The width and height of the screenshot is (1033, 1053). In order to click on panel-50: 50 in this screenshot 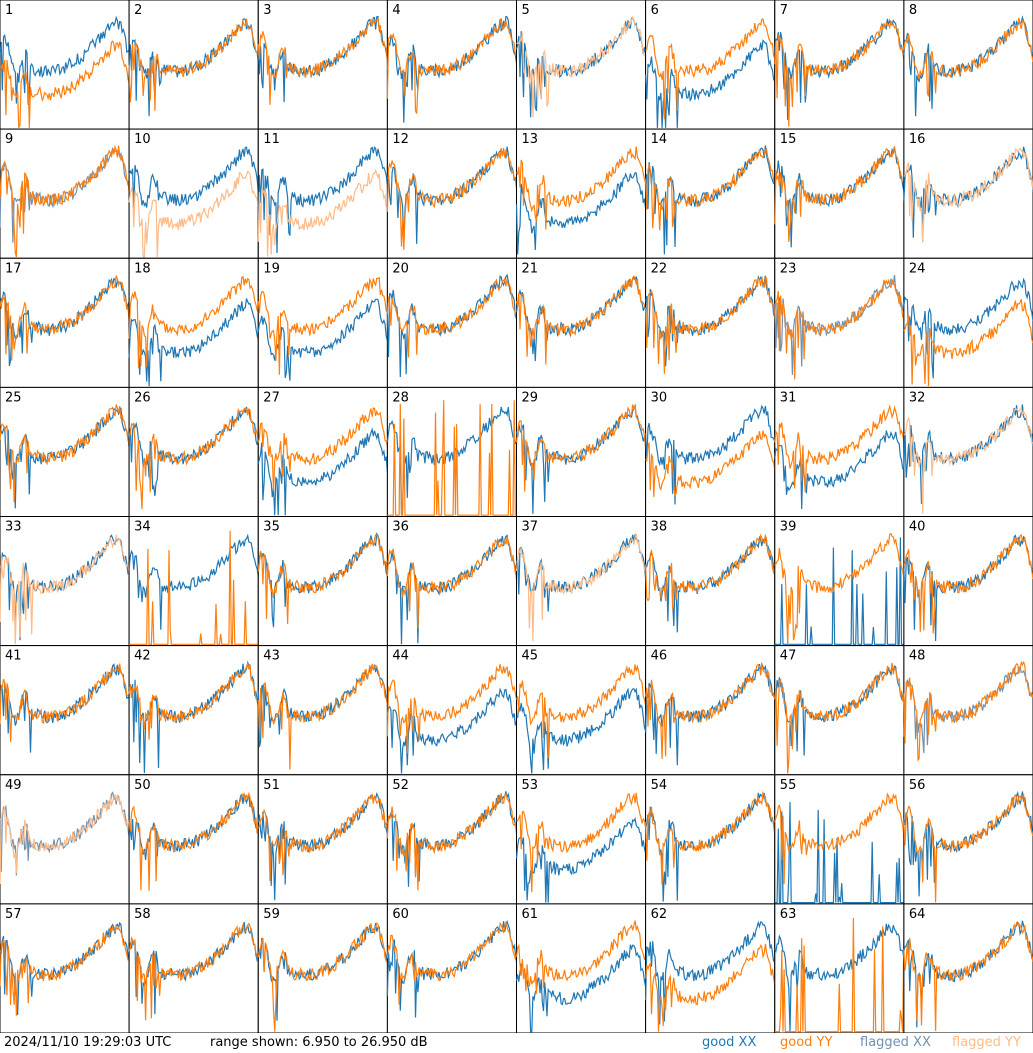, I will do `click(193, 839)`.